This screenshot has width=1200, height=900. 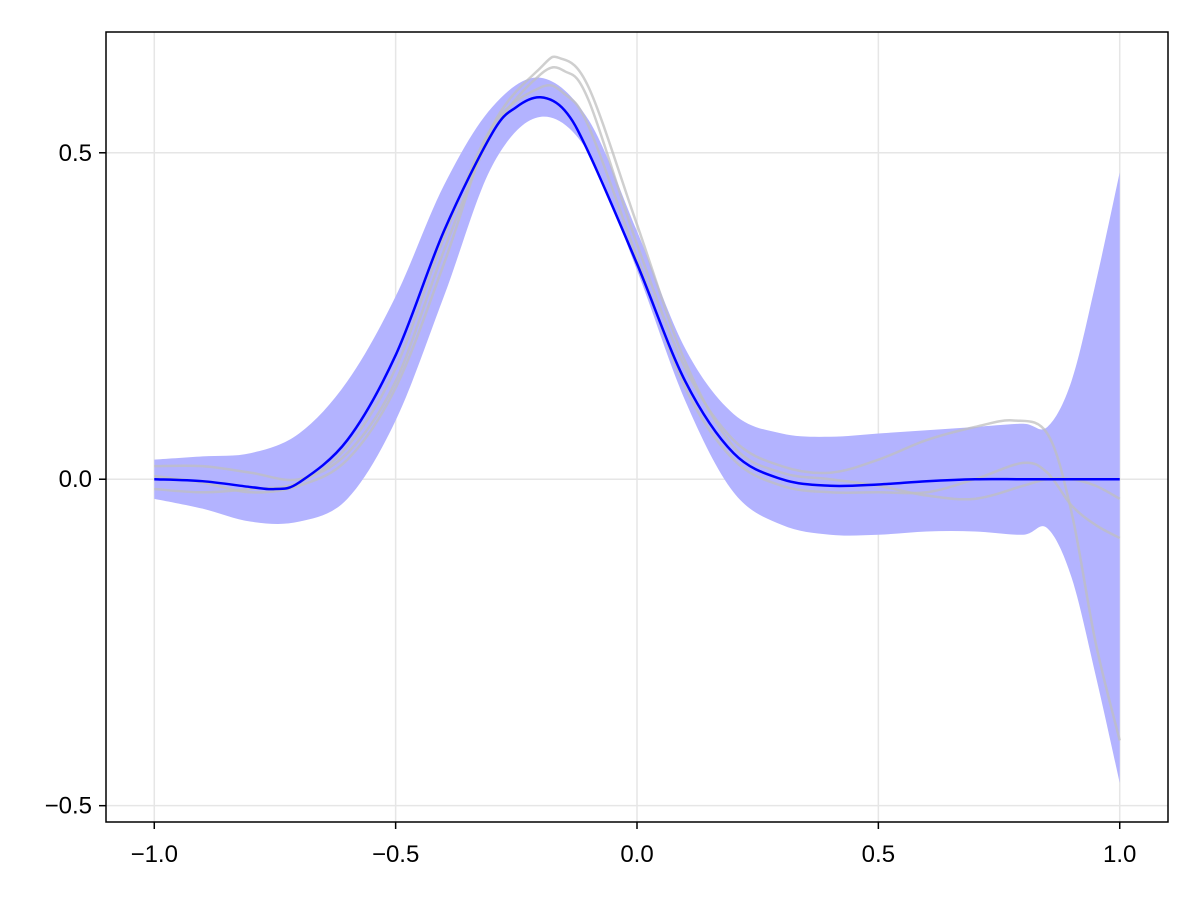 What do you see at coordinates (395, 854) in the screenshot?
I see `x-tick-label: −0.5` at bounding box center [395, 854].